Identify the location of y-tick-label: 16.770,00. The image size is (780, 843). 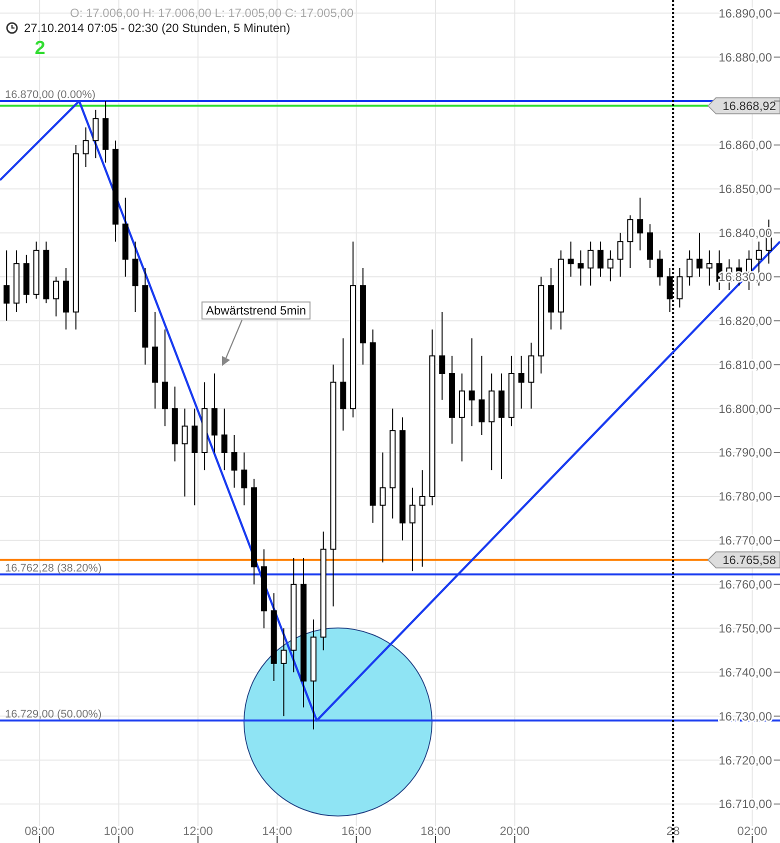
(745, 541).